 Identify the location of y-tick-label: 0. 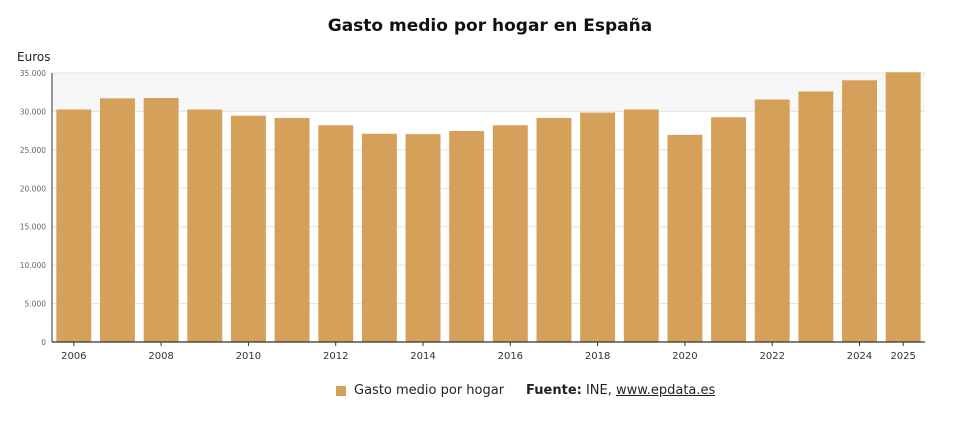
(43, 342).